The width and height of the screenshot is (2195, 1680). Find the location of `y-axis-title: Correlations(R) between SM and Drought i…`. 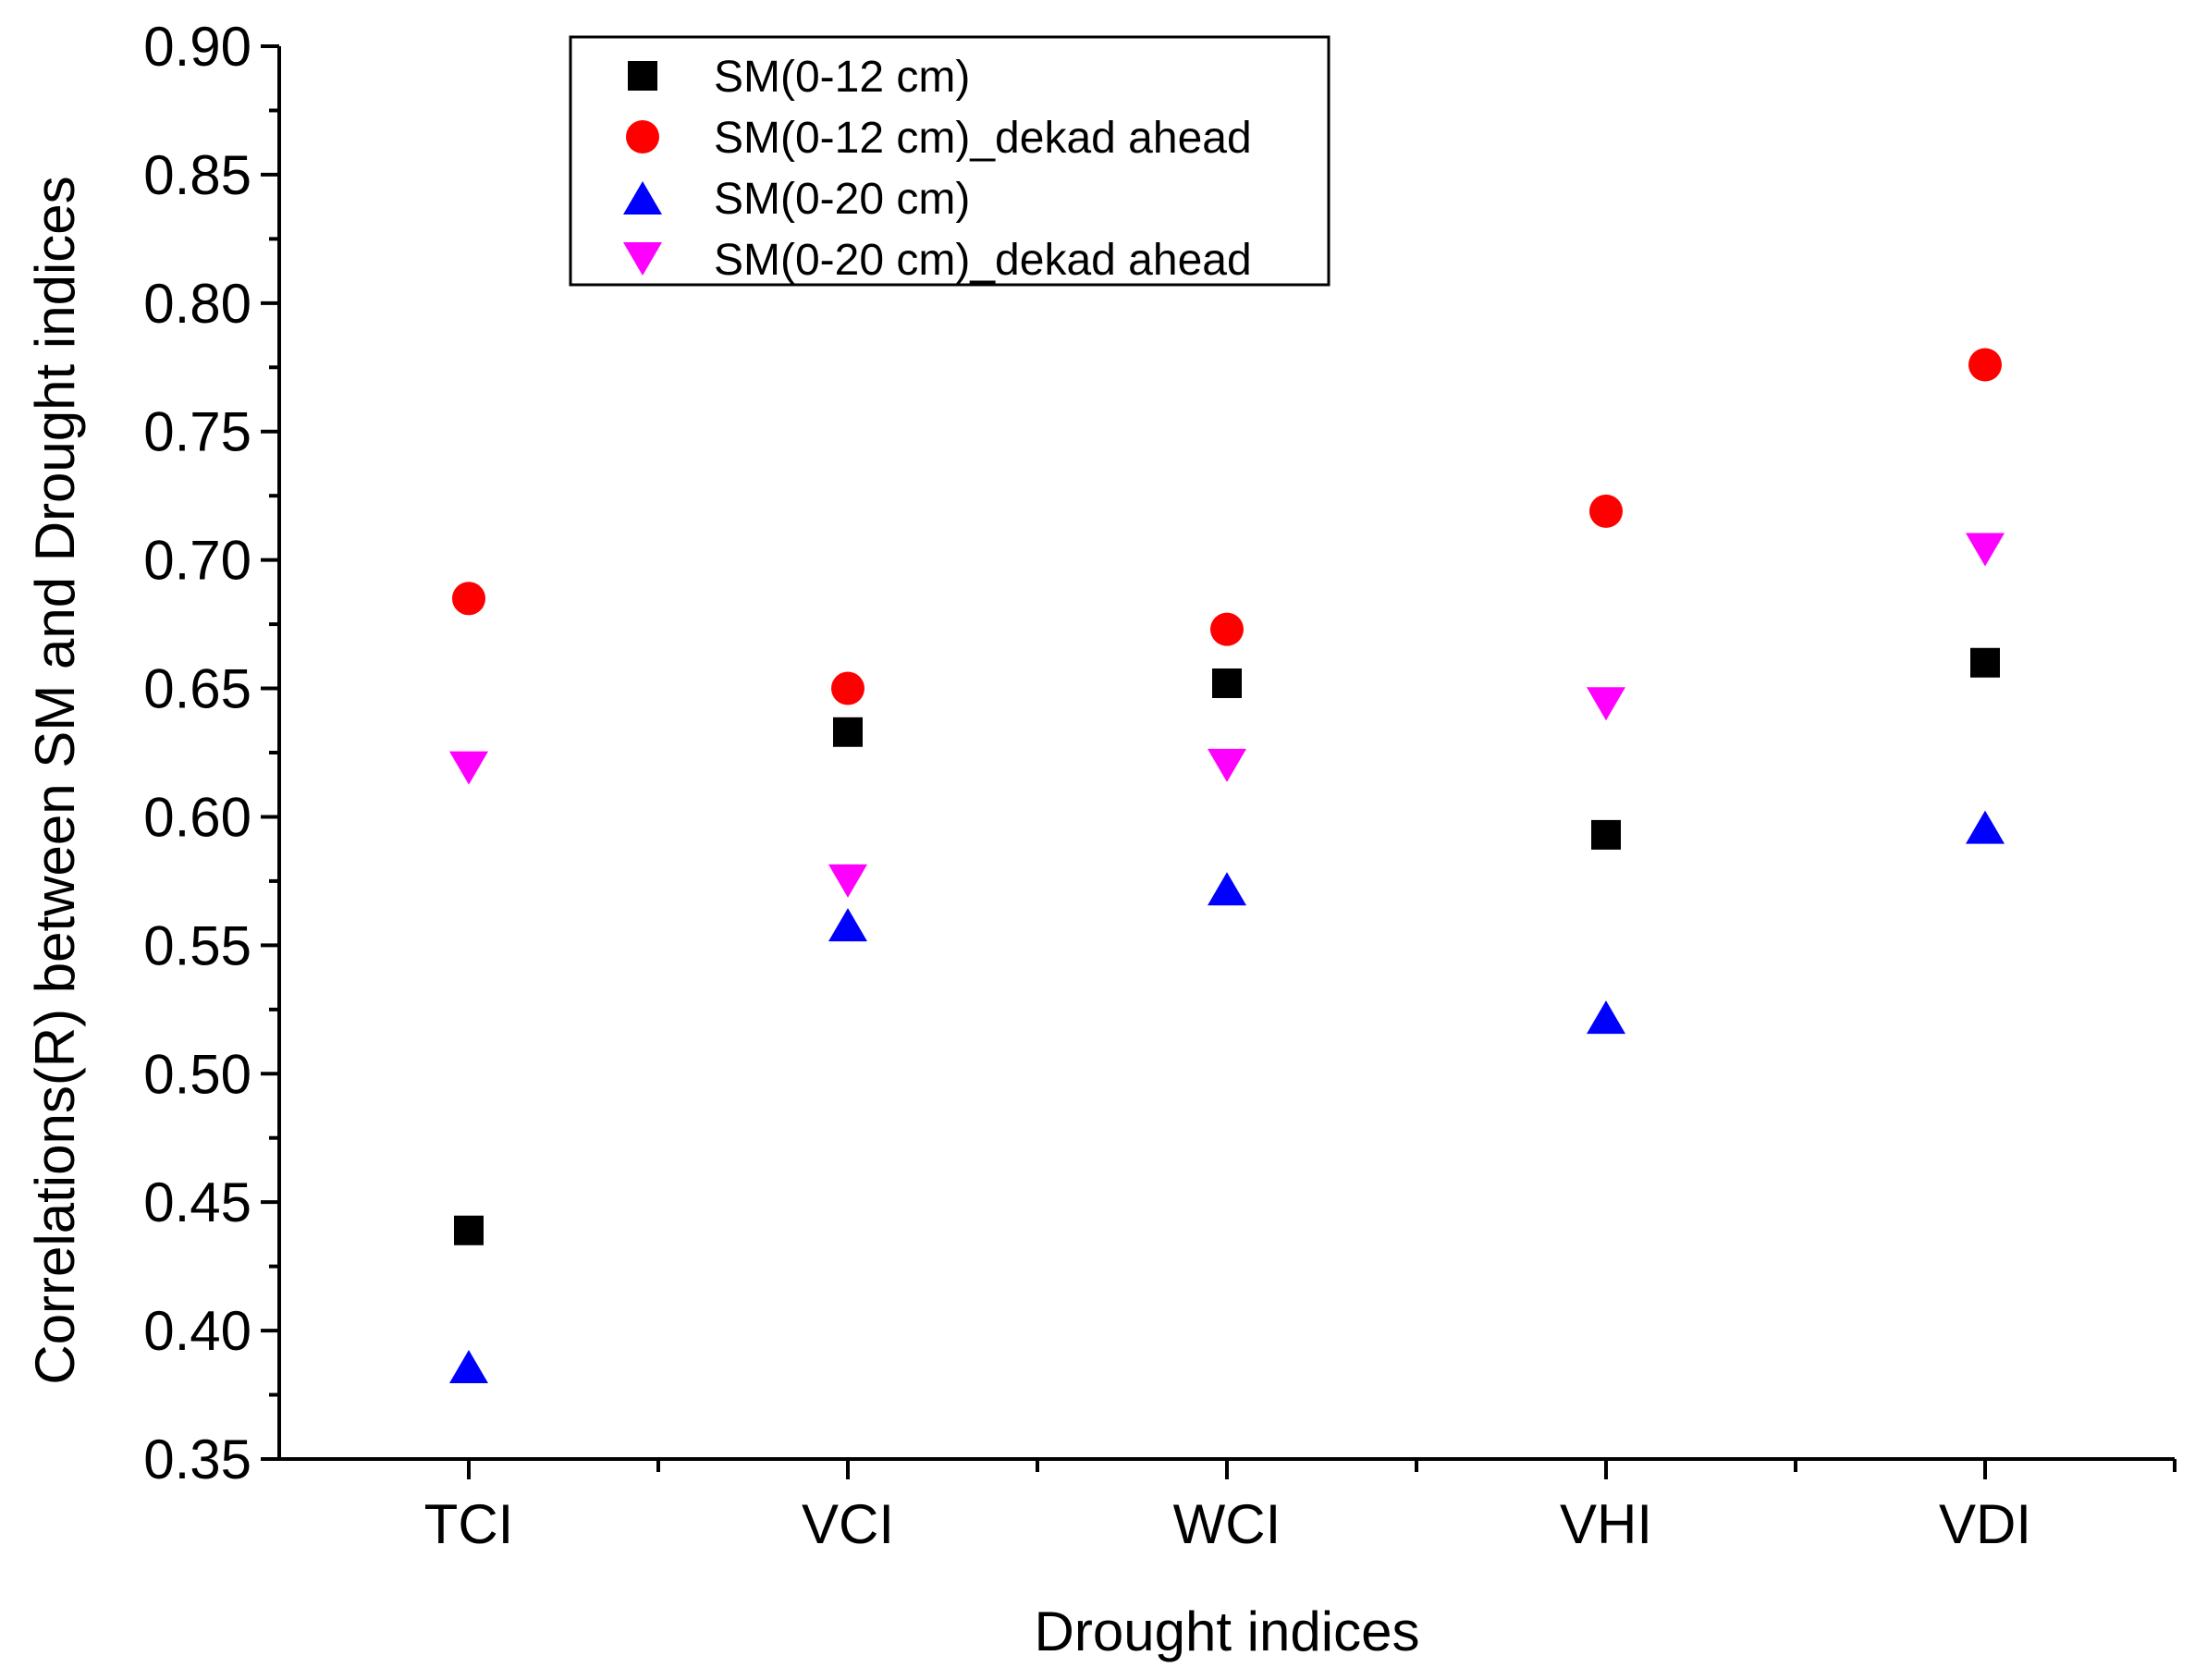

y-axis-title: Correlations(R) between SM and Drought i… is located at coordinates (55, 780).